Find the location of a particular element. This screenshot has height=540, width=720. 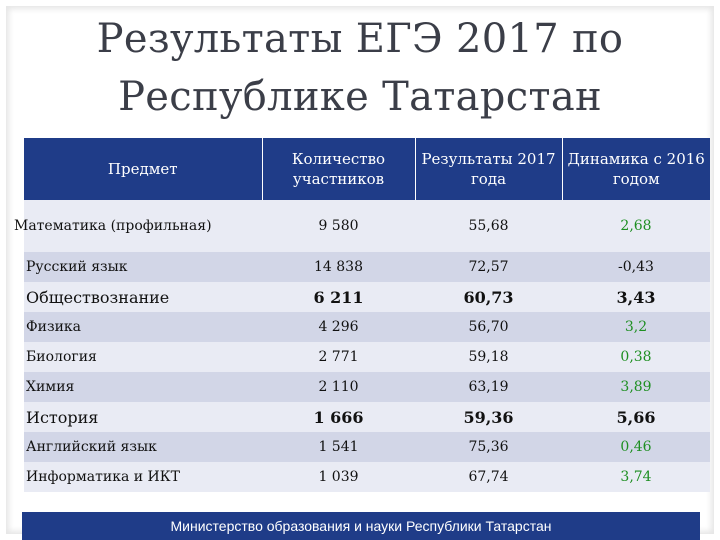

dynamics-cell: 3,43 is located at coordinates (636, 297).